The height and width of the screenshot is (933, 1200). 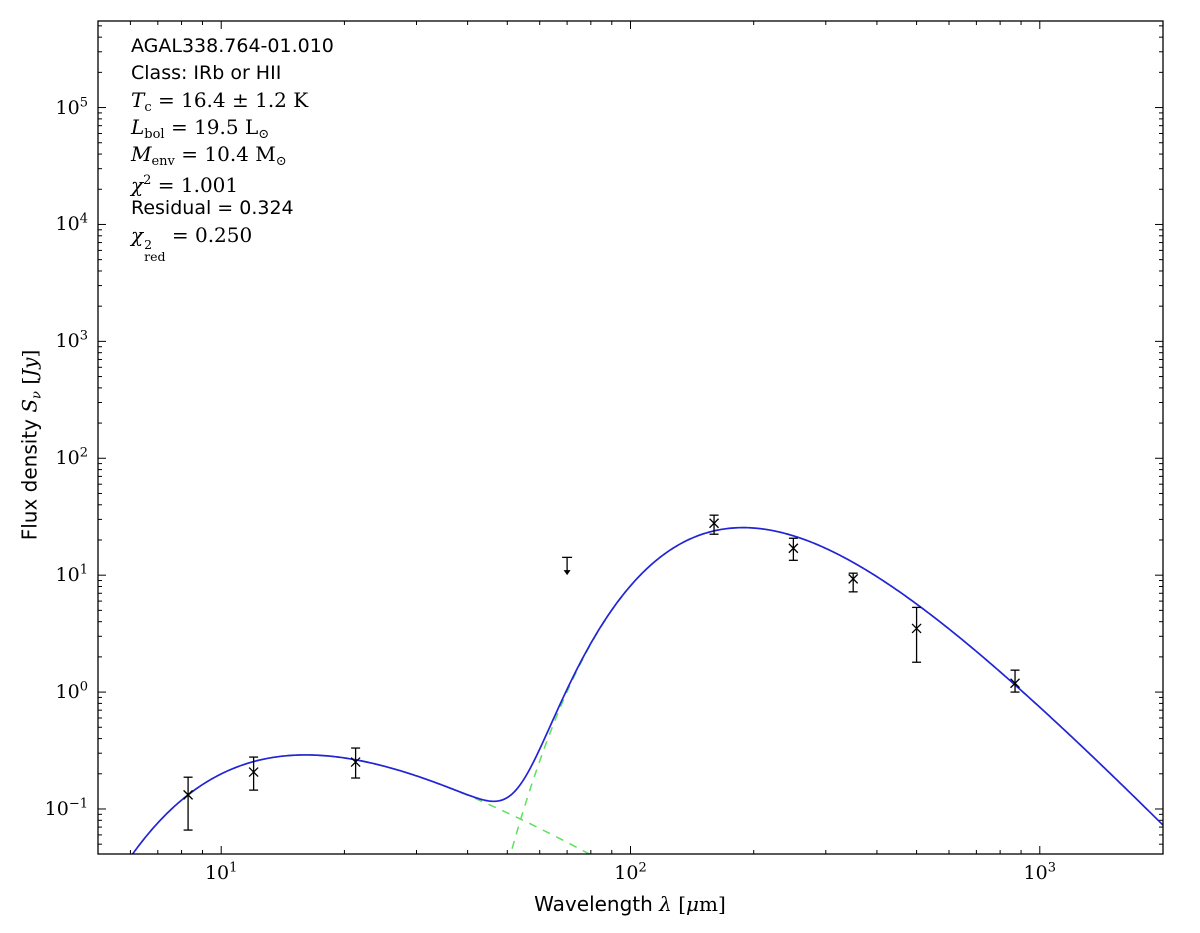 What do you see at coordinates (1040, 872) in the screenshot?
I see `x-tick-label: 103` at bounding box center [1040, 872].